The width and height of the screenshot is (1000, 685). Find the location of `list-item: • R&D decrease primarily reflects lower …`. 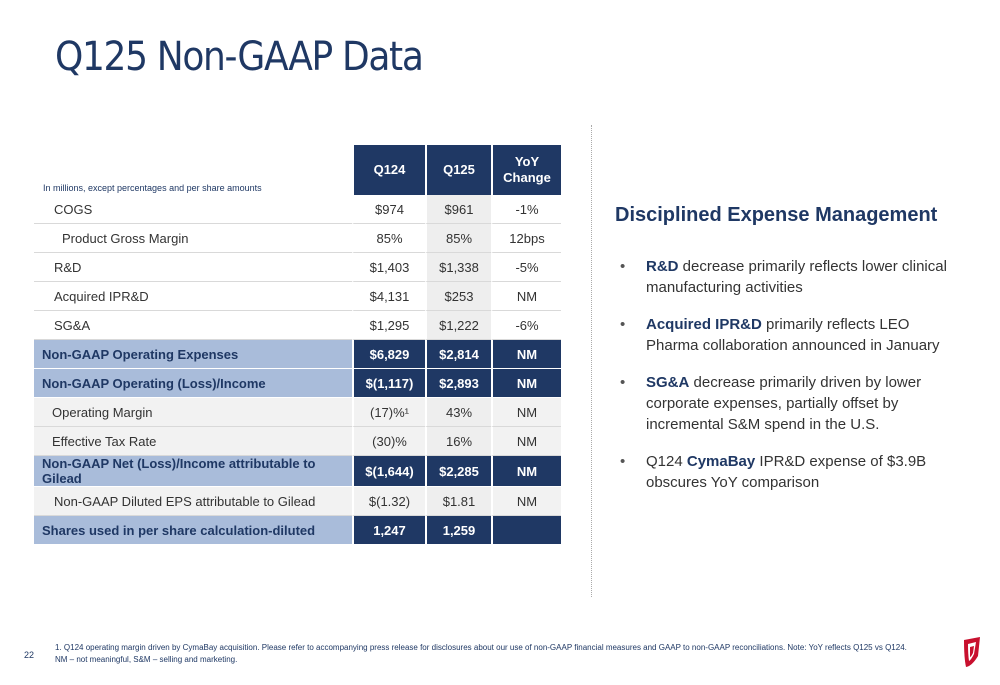

list-item: • R&D decrease primarily reflects lower … is located at coordinates (792, 277).